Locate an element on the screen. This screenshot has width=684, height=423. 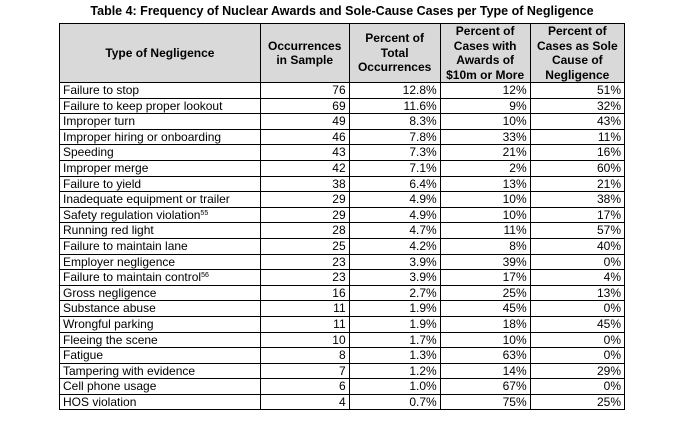
cell-occurrences: 76 is located at coordinates (304, 90).